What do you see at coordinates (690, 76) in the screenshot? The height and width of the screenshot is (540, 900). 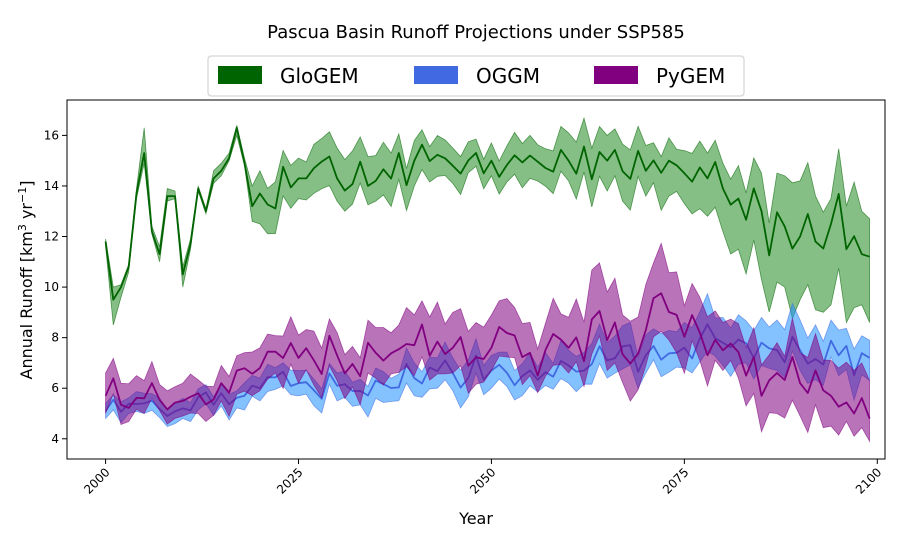 I see `legend-label-pygem: PyGEM` at bounding box center [690, 76].